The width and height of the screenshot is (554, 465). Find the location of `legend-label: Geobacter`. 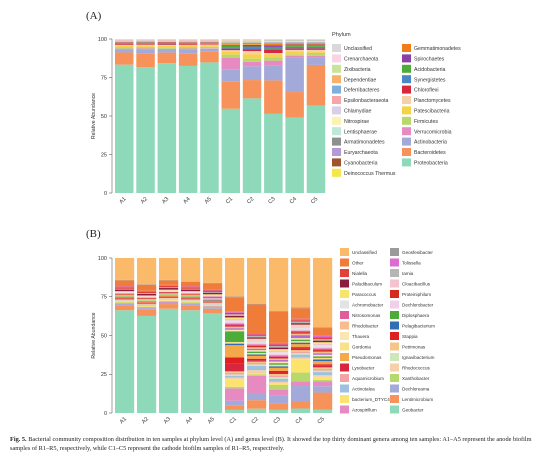

legend-label: Geobacter is located at coordinates (413, 410).